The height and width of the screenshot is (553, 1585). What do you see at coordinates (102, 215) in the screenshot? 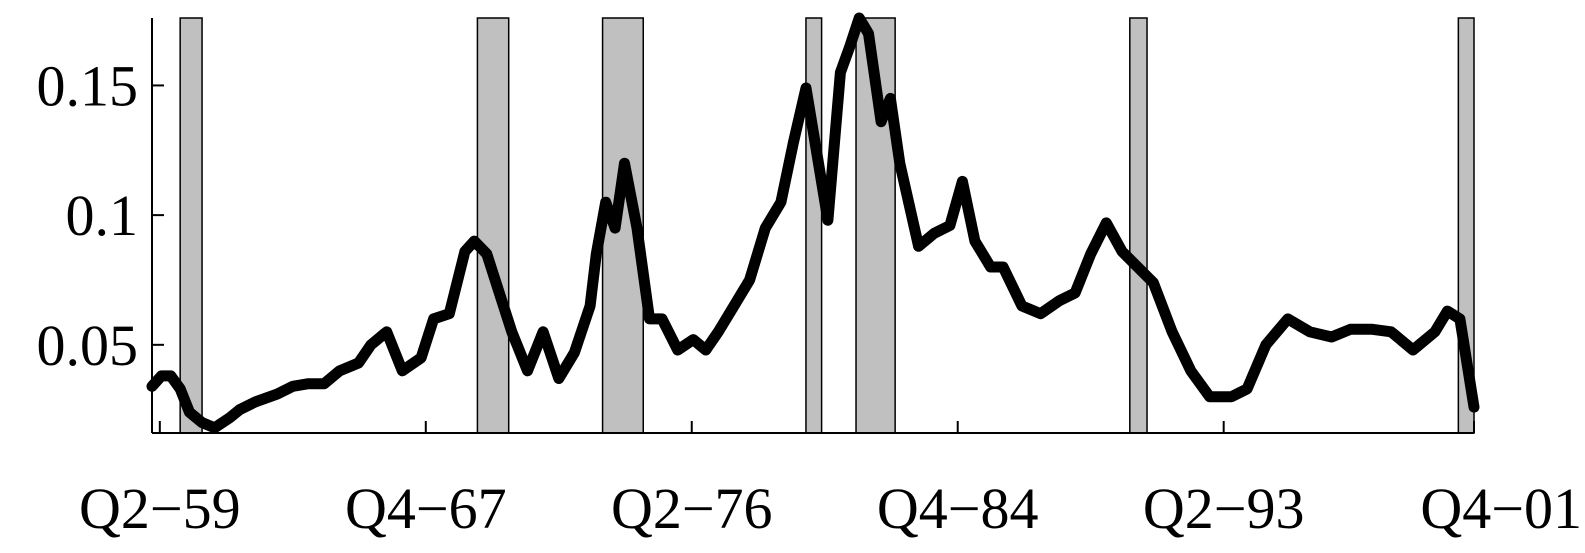
I see `y-tick-label-1: 0.1` at bounding box center [102, 215].